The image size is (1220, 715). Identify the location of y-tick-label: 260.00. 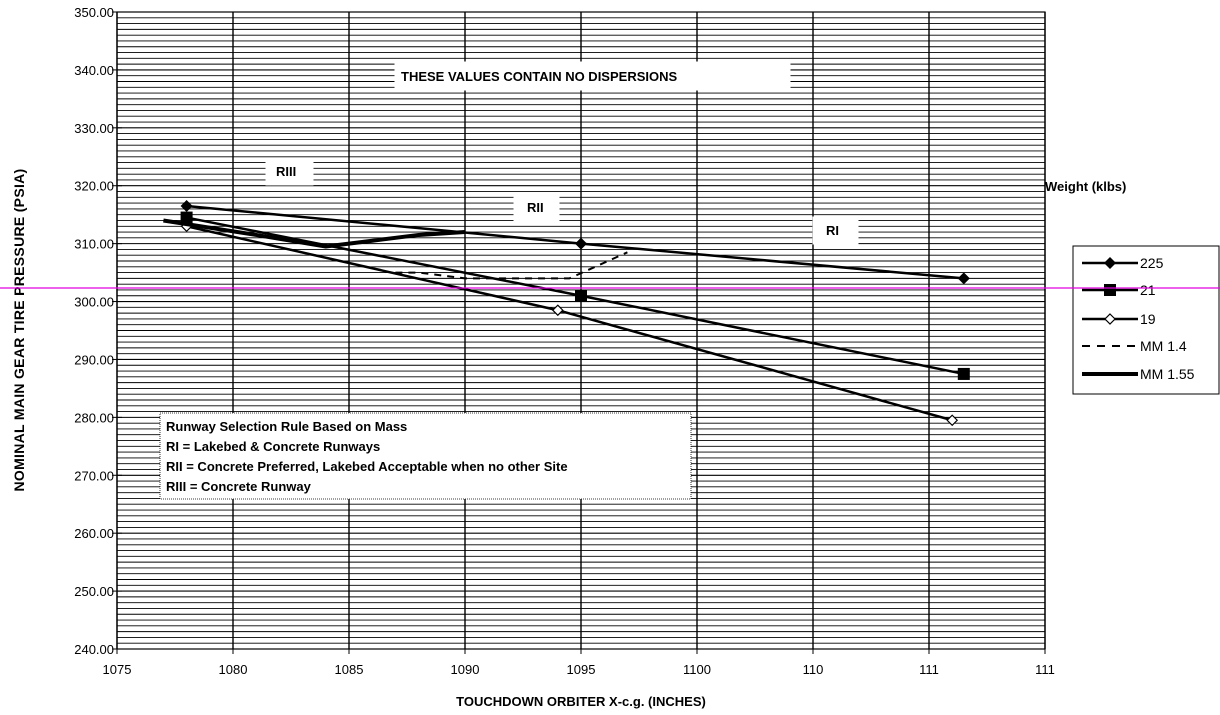
(94, 533).